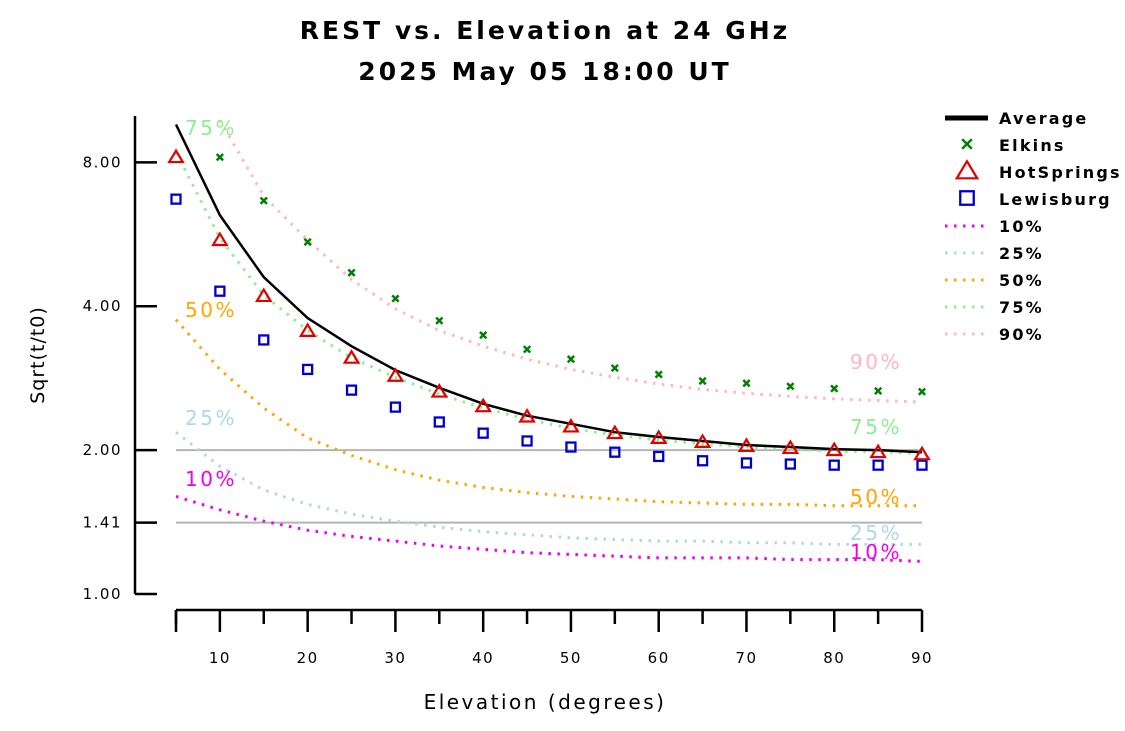  Describe the element at coordinates (876, 533) in the screenshot. I see `curve-label-right: 25%` at that location.